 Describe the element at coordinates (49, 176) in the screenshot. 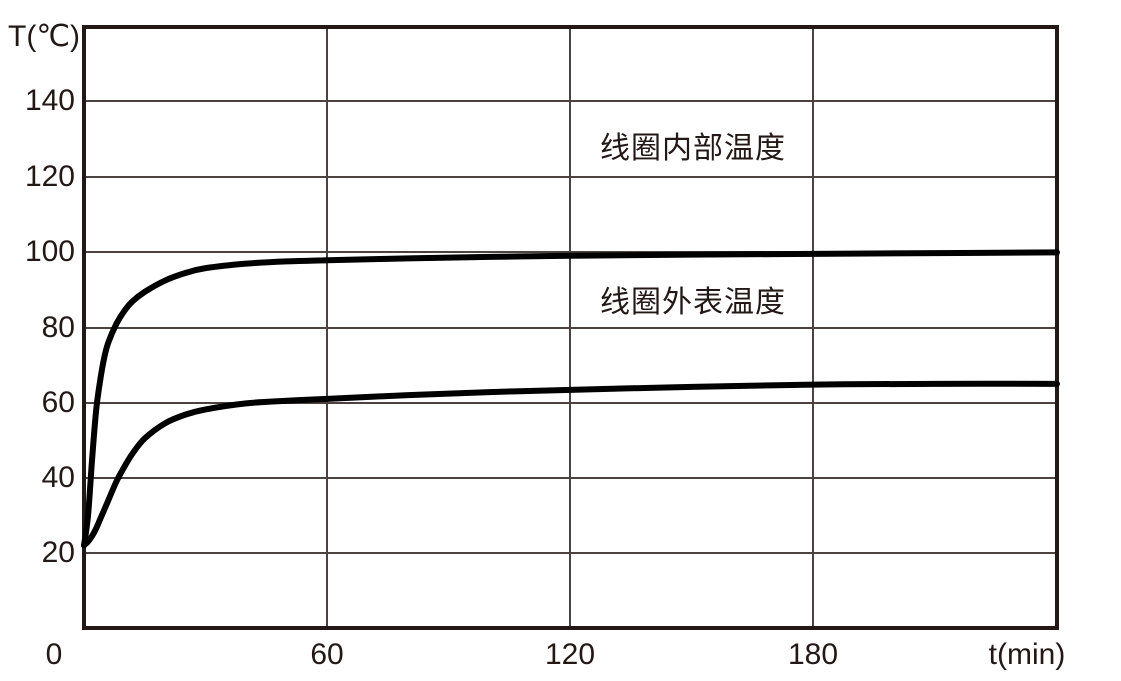

I see `y-tick-label-120: 120` at that location.